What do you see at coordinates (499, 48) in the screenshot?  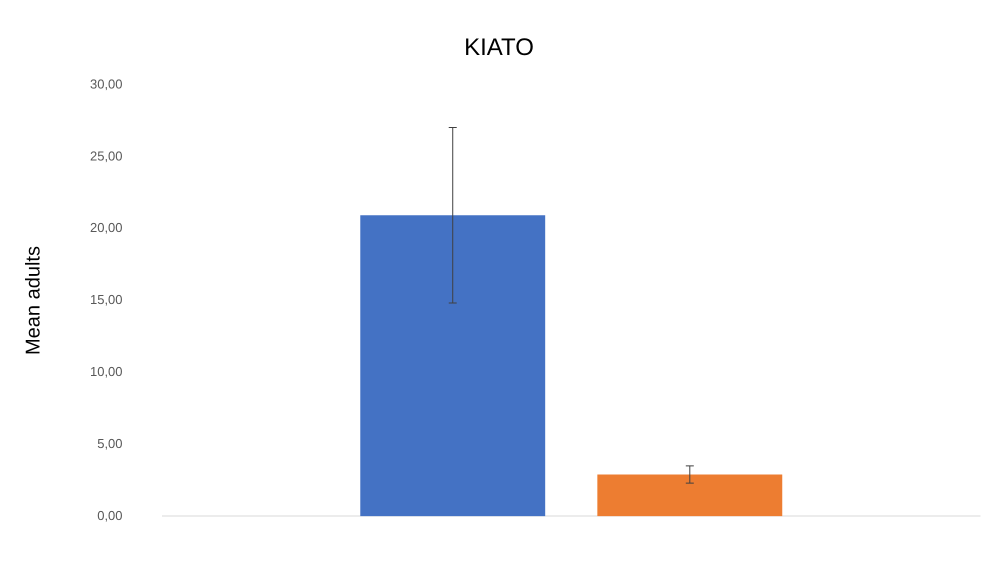 I see `chart-title: KIATO` at bounding box center [499, 48].